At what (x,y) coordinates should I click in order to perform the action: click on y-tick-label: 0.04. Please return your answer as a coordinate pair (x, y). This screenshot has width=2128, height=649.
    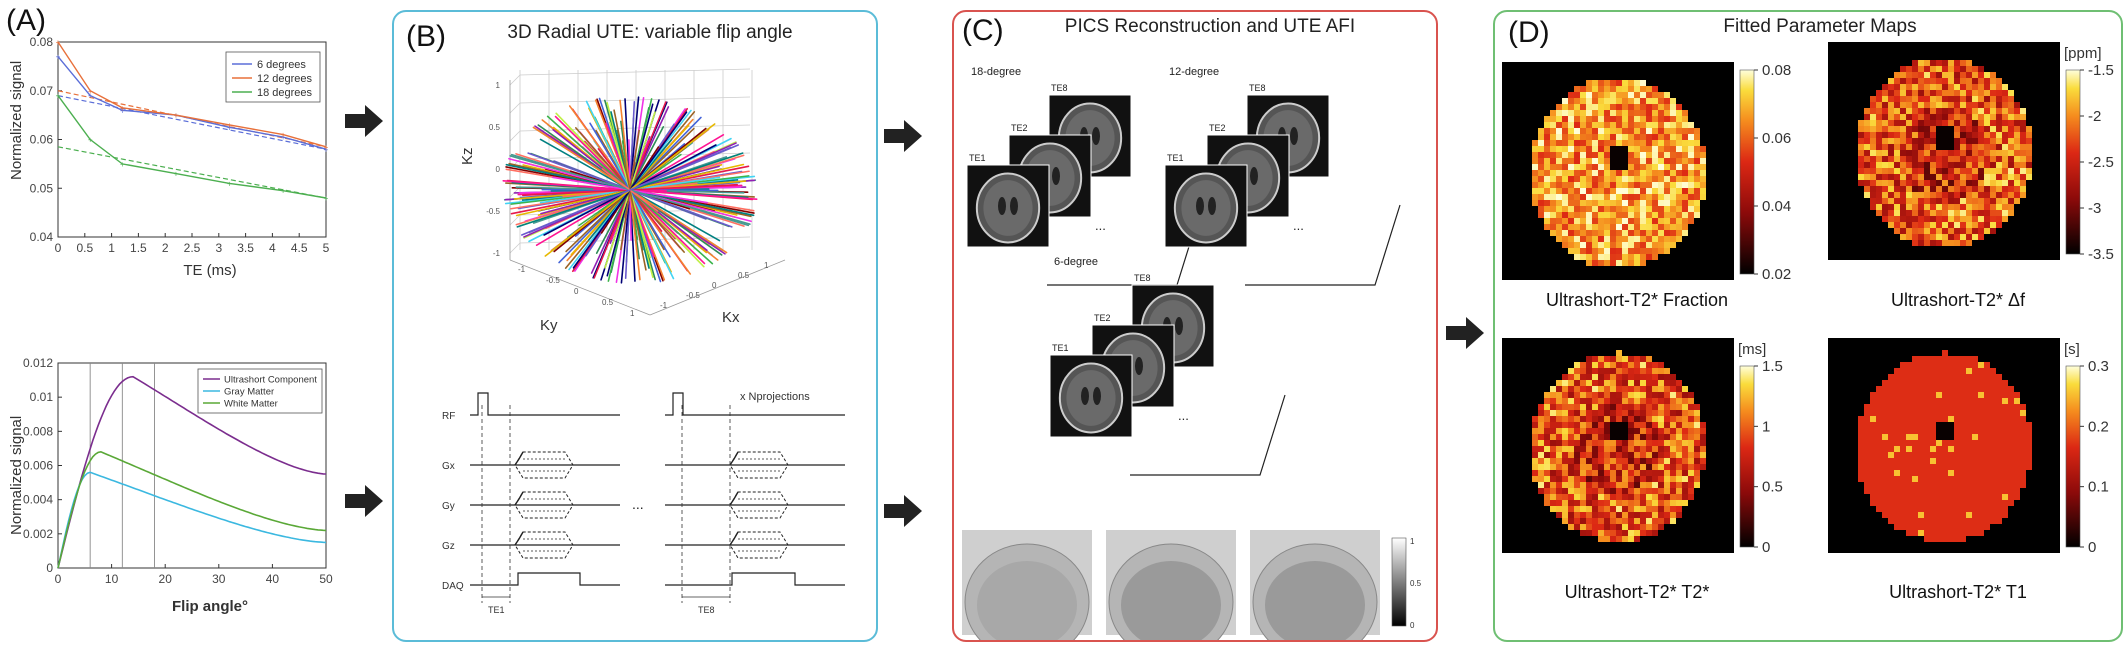
    Looking at the image, I should click on (42, 237).